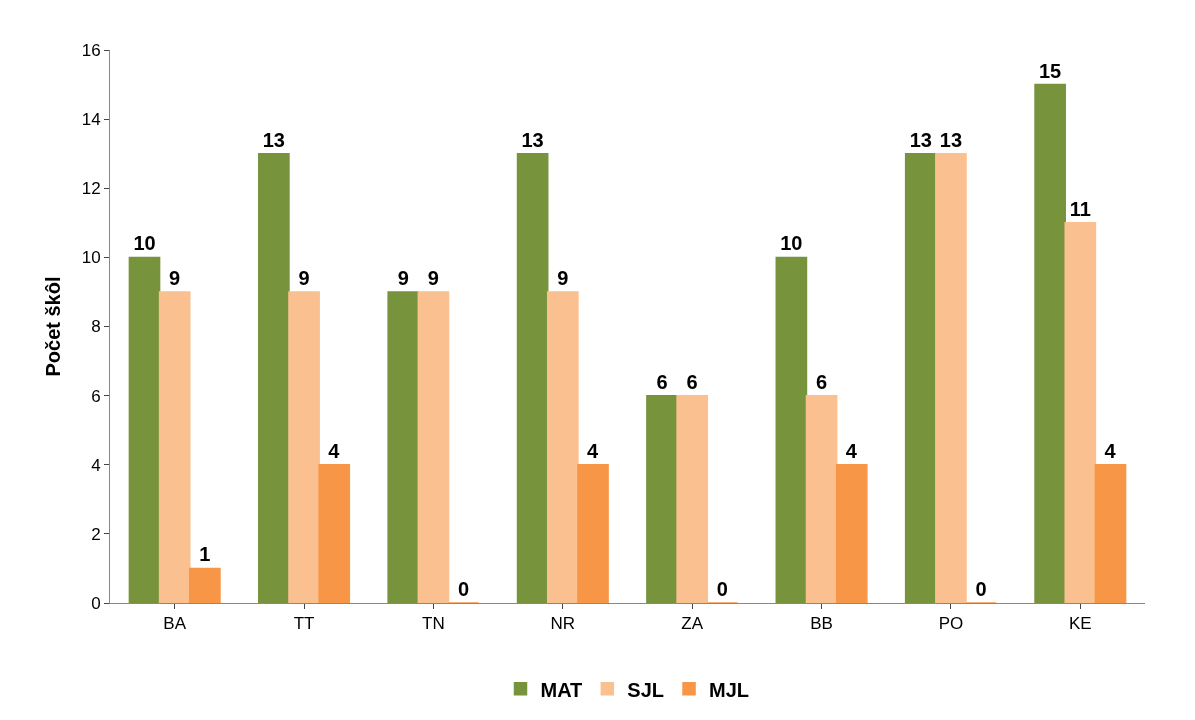 The image size is (1195, 720). I want to click on legend-label: MJL, so click(729, 689).